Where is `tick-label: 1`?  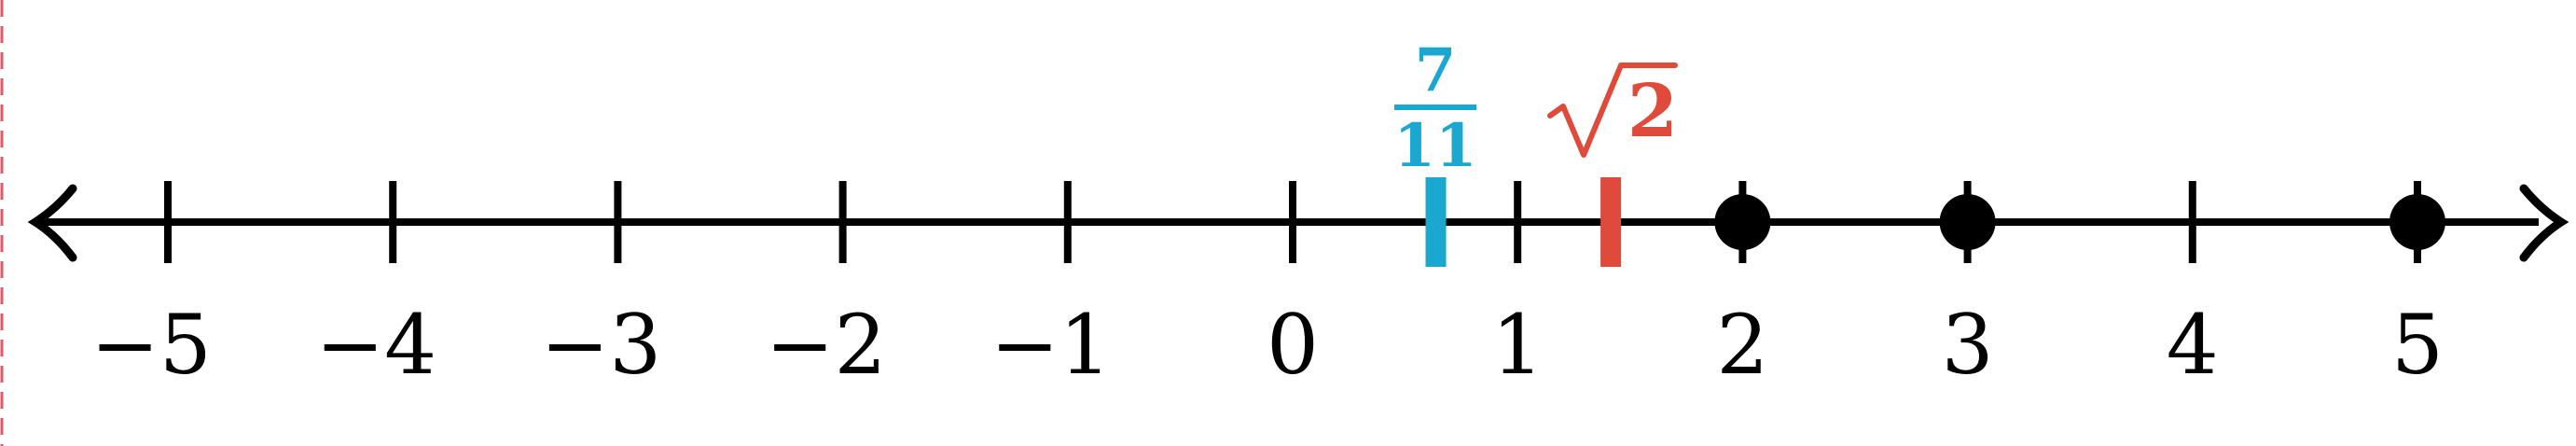 tick-label: 1 is located at coordinates (1517, 345).